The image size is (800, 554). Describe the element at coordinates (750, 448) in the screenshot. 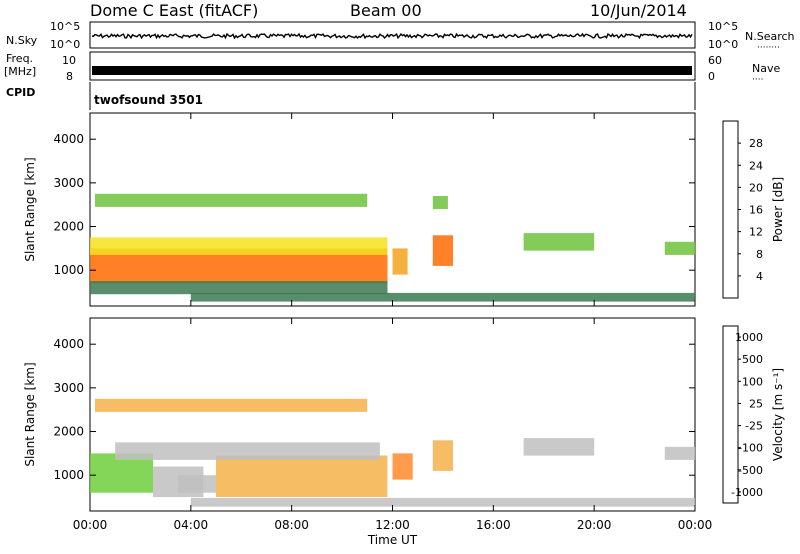

I see `colorbar-tick-label: -100` at that location.